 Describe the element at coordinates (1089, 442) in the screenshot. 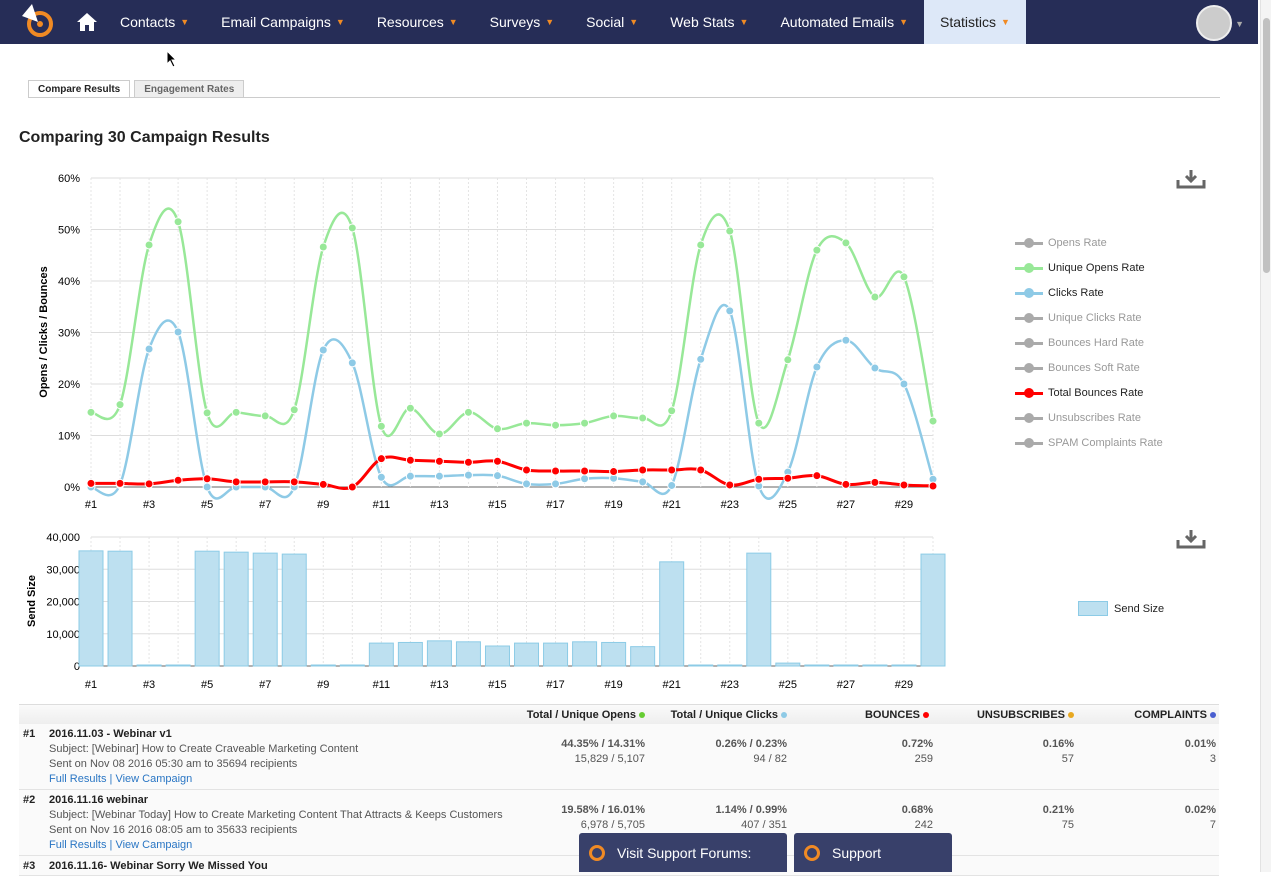

I see `legend-item: SPAM Complaints Rate` at that location.